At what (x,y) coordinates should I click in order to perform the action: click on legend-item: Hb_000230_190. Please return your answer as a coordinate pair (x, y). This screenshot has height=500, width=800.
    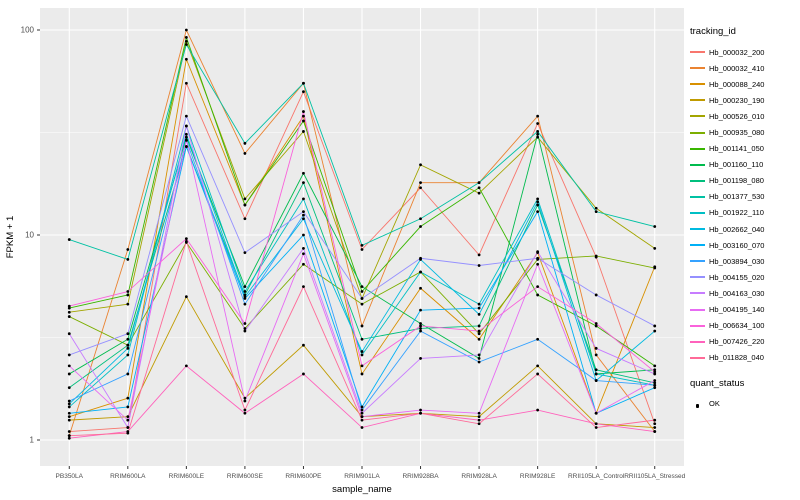
    Looking at the image, I should click on (744, 100).